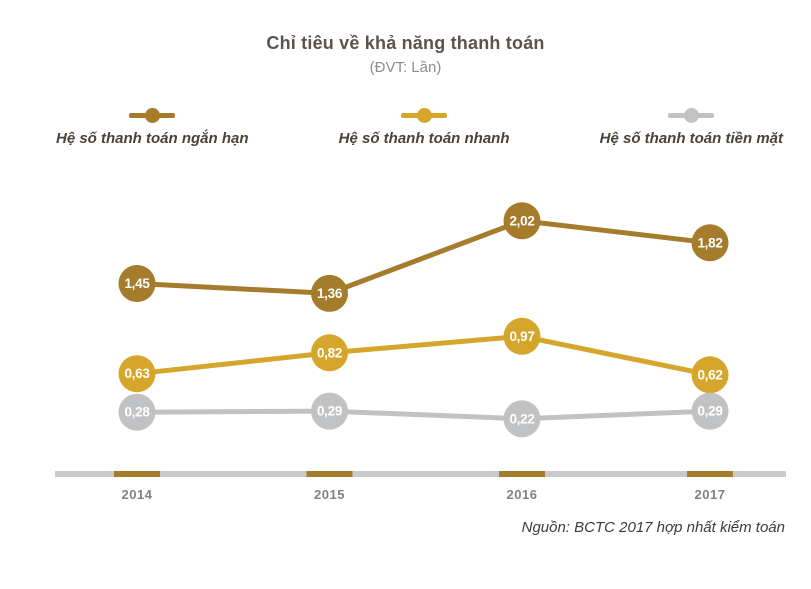  I want to click on source-note: Nguồn: BCTC 2017 hợp nhất kiểm toán, so click(653, 527).